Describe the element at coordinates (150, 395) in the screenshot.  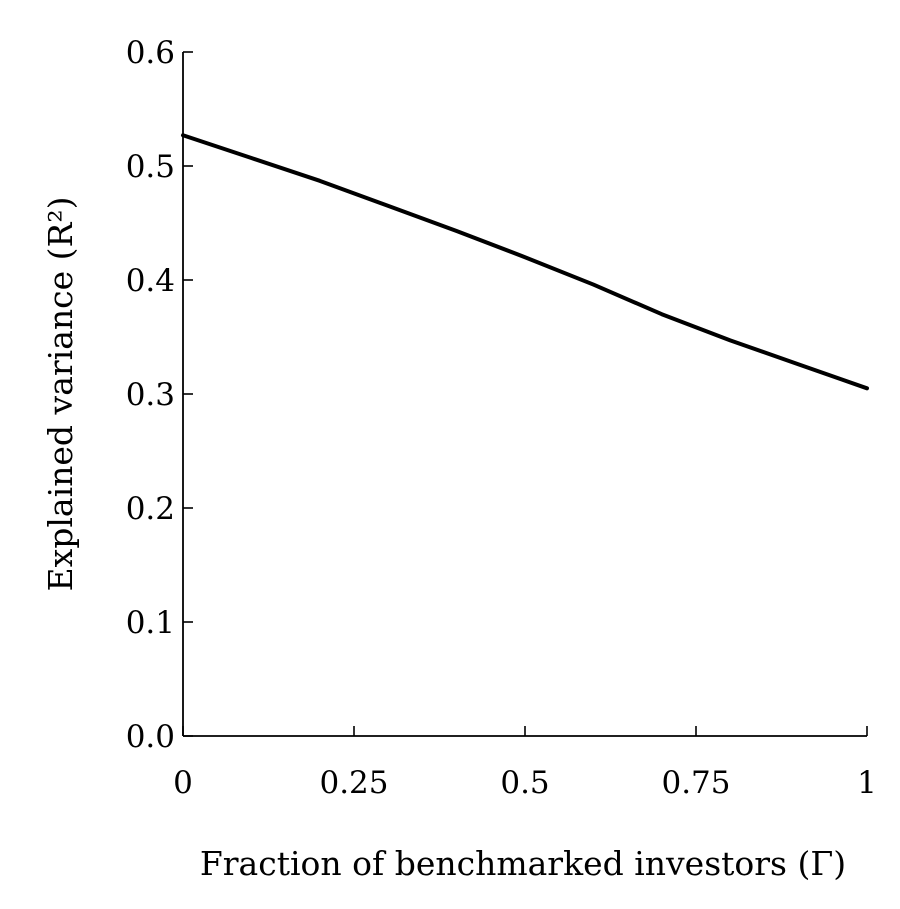
I see `y-tick-label: 0.3` at that location.